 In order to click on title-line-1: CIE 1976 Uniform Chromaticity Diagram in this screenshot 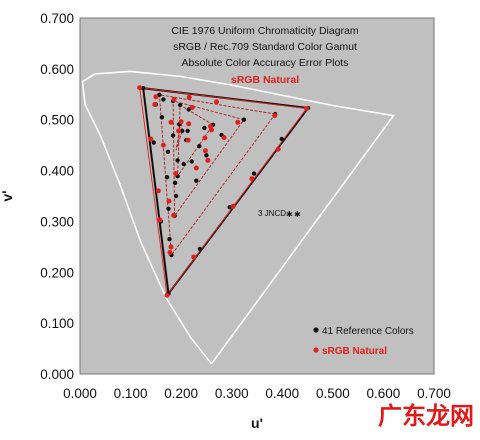, I will do `click(265, 31)`.